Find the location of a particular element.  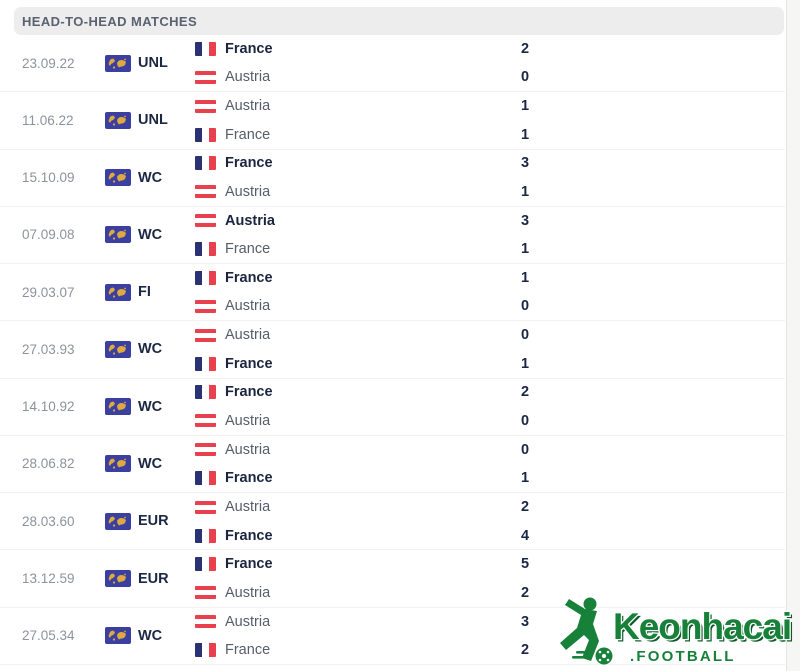

match-row: 11.06.22 UNL Austria 1 France is located at coordinates (392, 121).